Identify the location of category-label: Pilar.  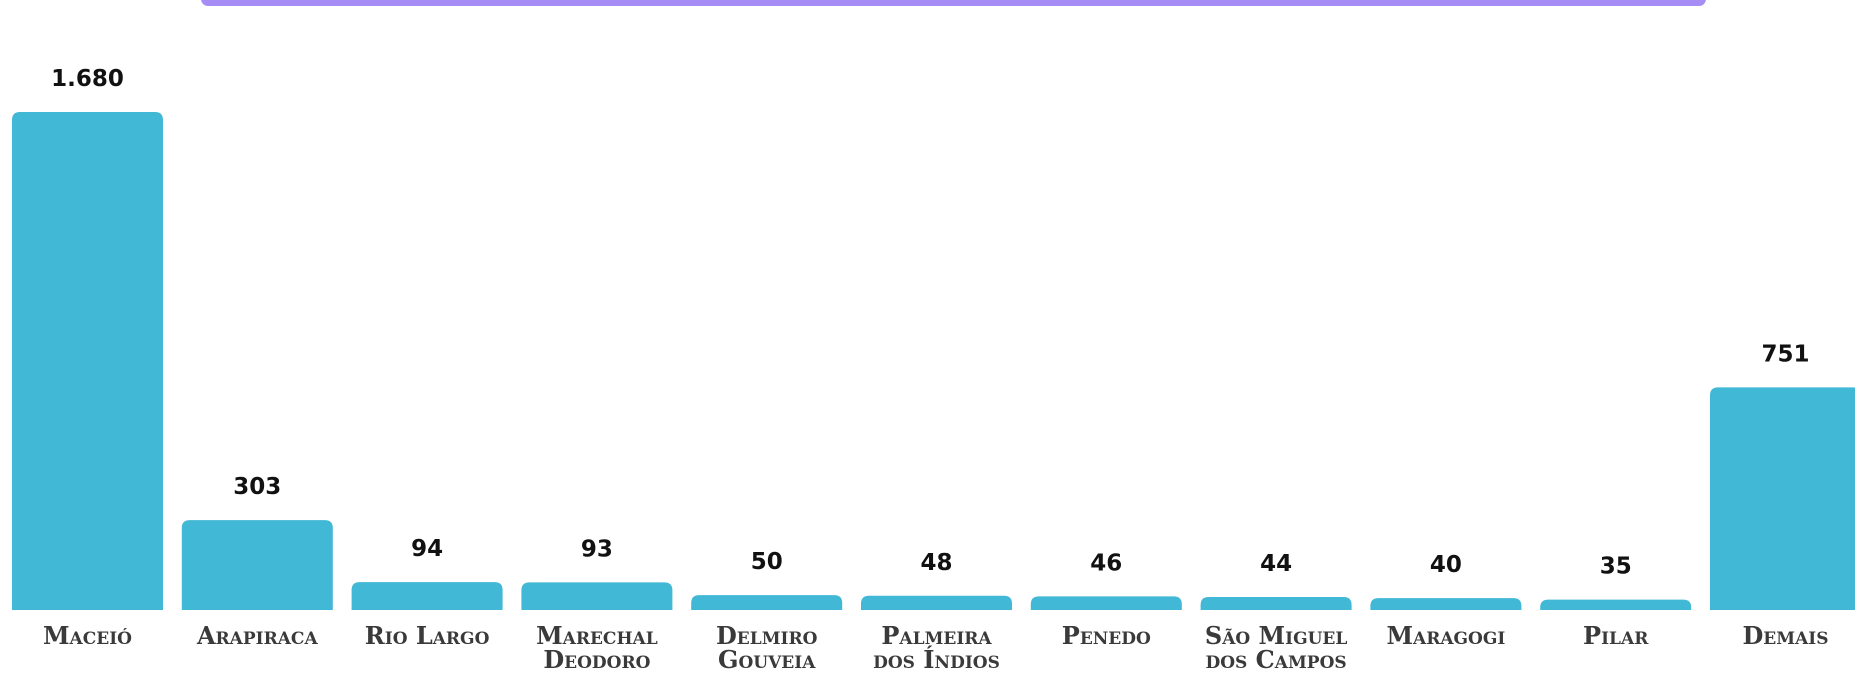
(1616, 635).